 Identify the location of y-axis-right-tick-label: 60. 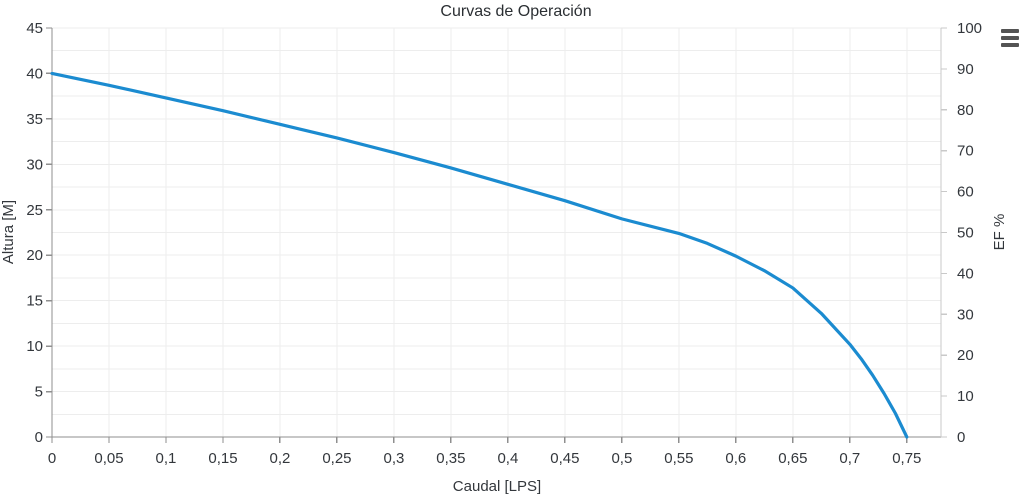
(965, 192).